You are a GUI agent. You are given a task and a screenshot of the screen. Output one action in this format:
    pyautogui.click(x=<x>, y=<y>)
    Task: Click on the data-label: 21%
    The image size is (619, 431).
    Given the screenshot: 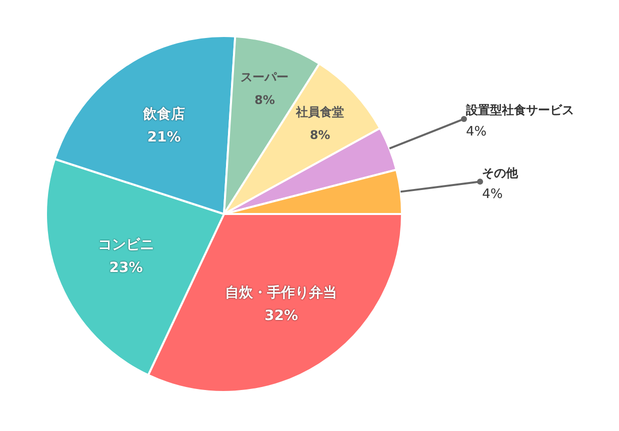 What is the action you would take?
    pyautogui.click(x=164, y=137)
    